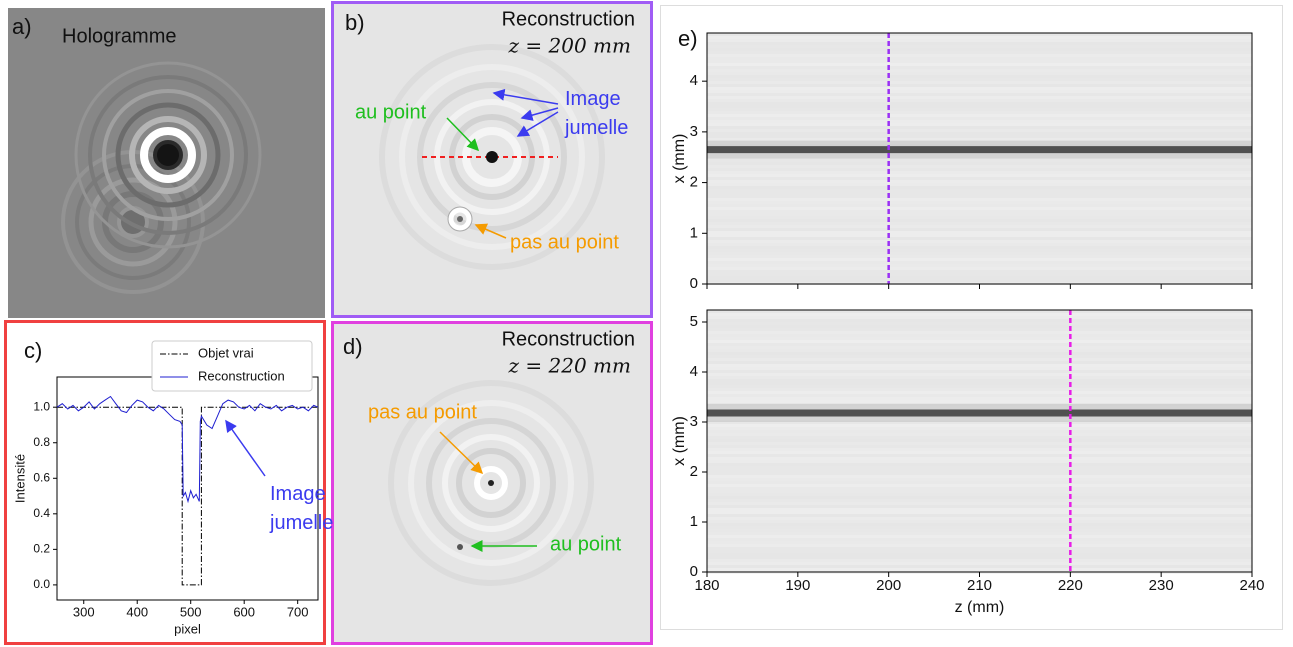 The height and width of the screenshot is (647, 1293). I want to click on y-tick-label: 4, so click(694, 80).